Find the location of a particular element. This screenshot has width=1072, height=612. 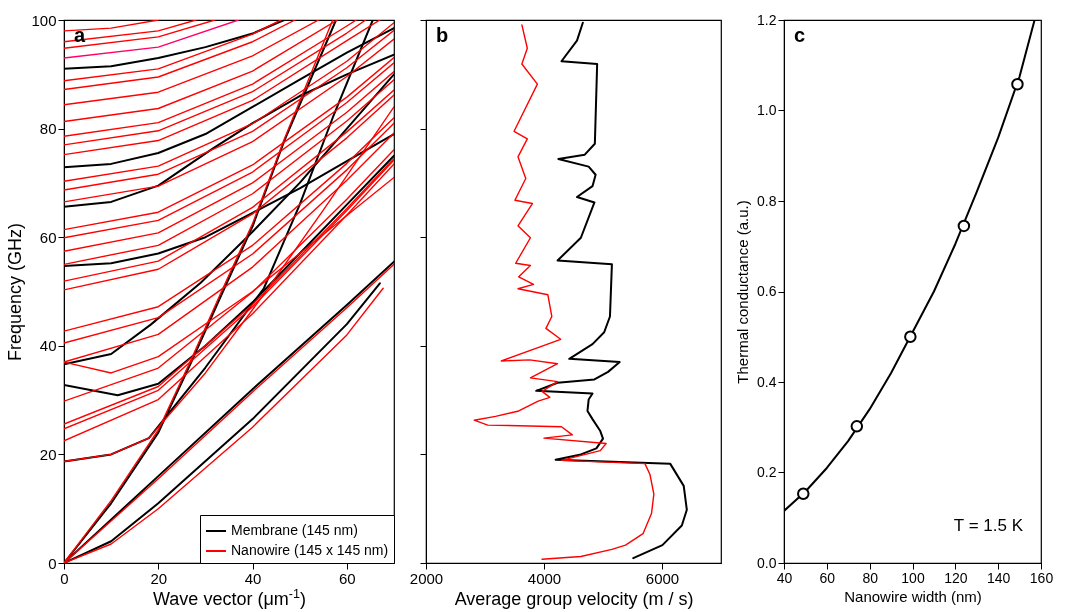

y-tick-label: 0 is located at coordinates (52, 563).